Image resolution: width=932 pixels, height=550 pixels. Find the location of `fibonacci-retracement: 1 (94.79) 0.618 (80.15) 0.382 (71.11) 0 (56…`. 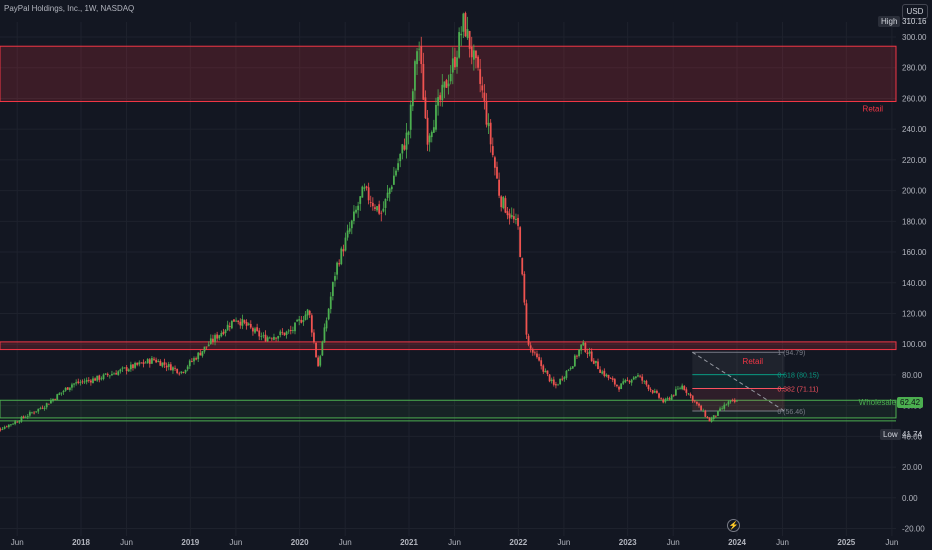

fibonacci-retracement: 1 (94.79) 0.618 (80.15) 0.382 (71.11) 0 (56… is located at coordinates (755, 383).